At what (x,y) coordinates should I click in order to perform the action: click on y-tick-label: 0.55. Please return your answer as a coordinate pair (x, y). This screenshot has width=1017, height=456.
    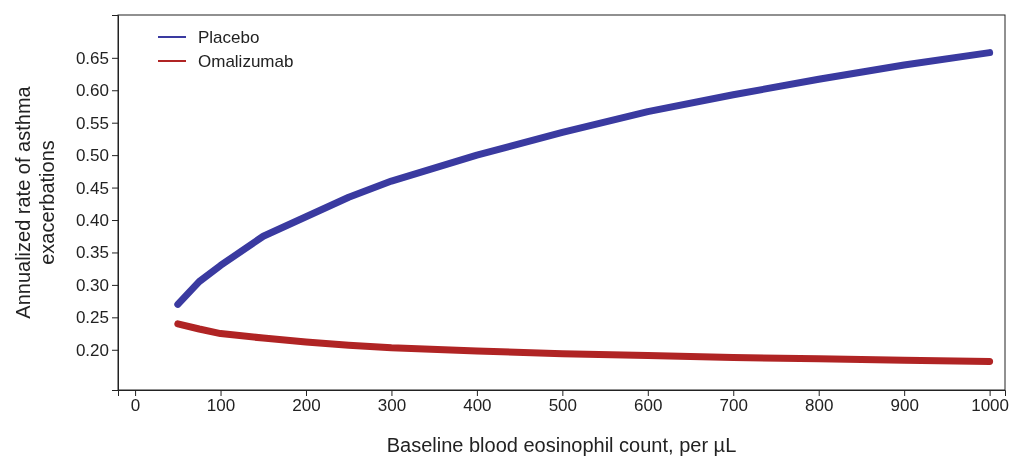
    Looking at the image, I should click on (92, 123).